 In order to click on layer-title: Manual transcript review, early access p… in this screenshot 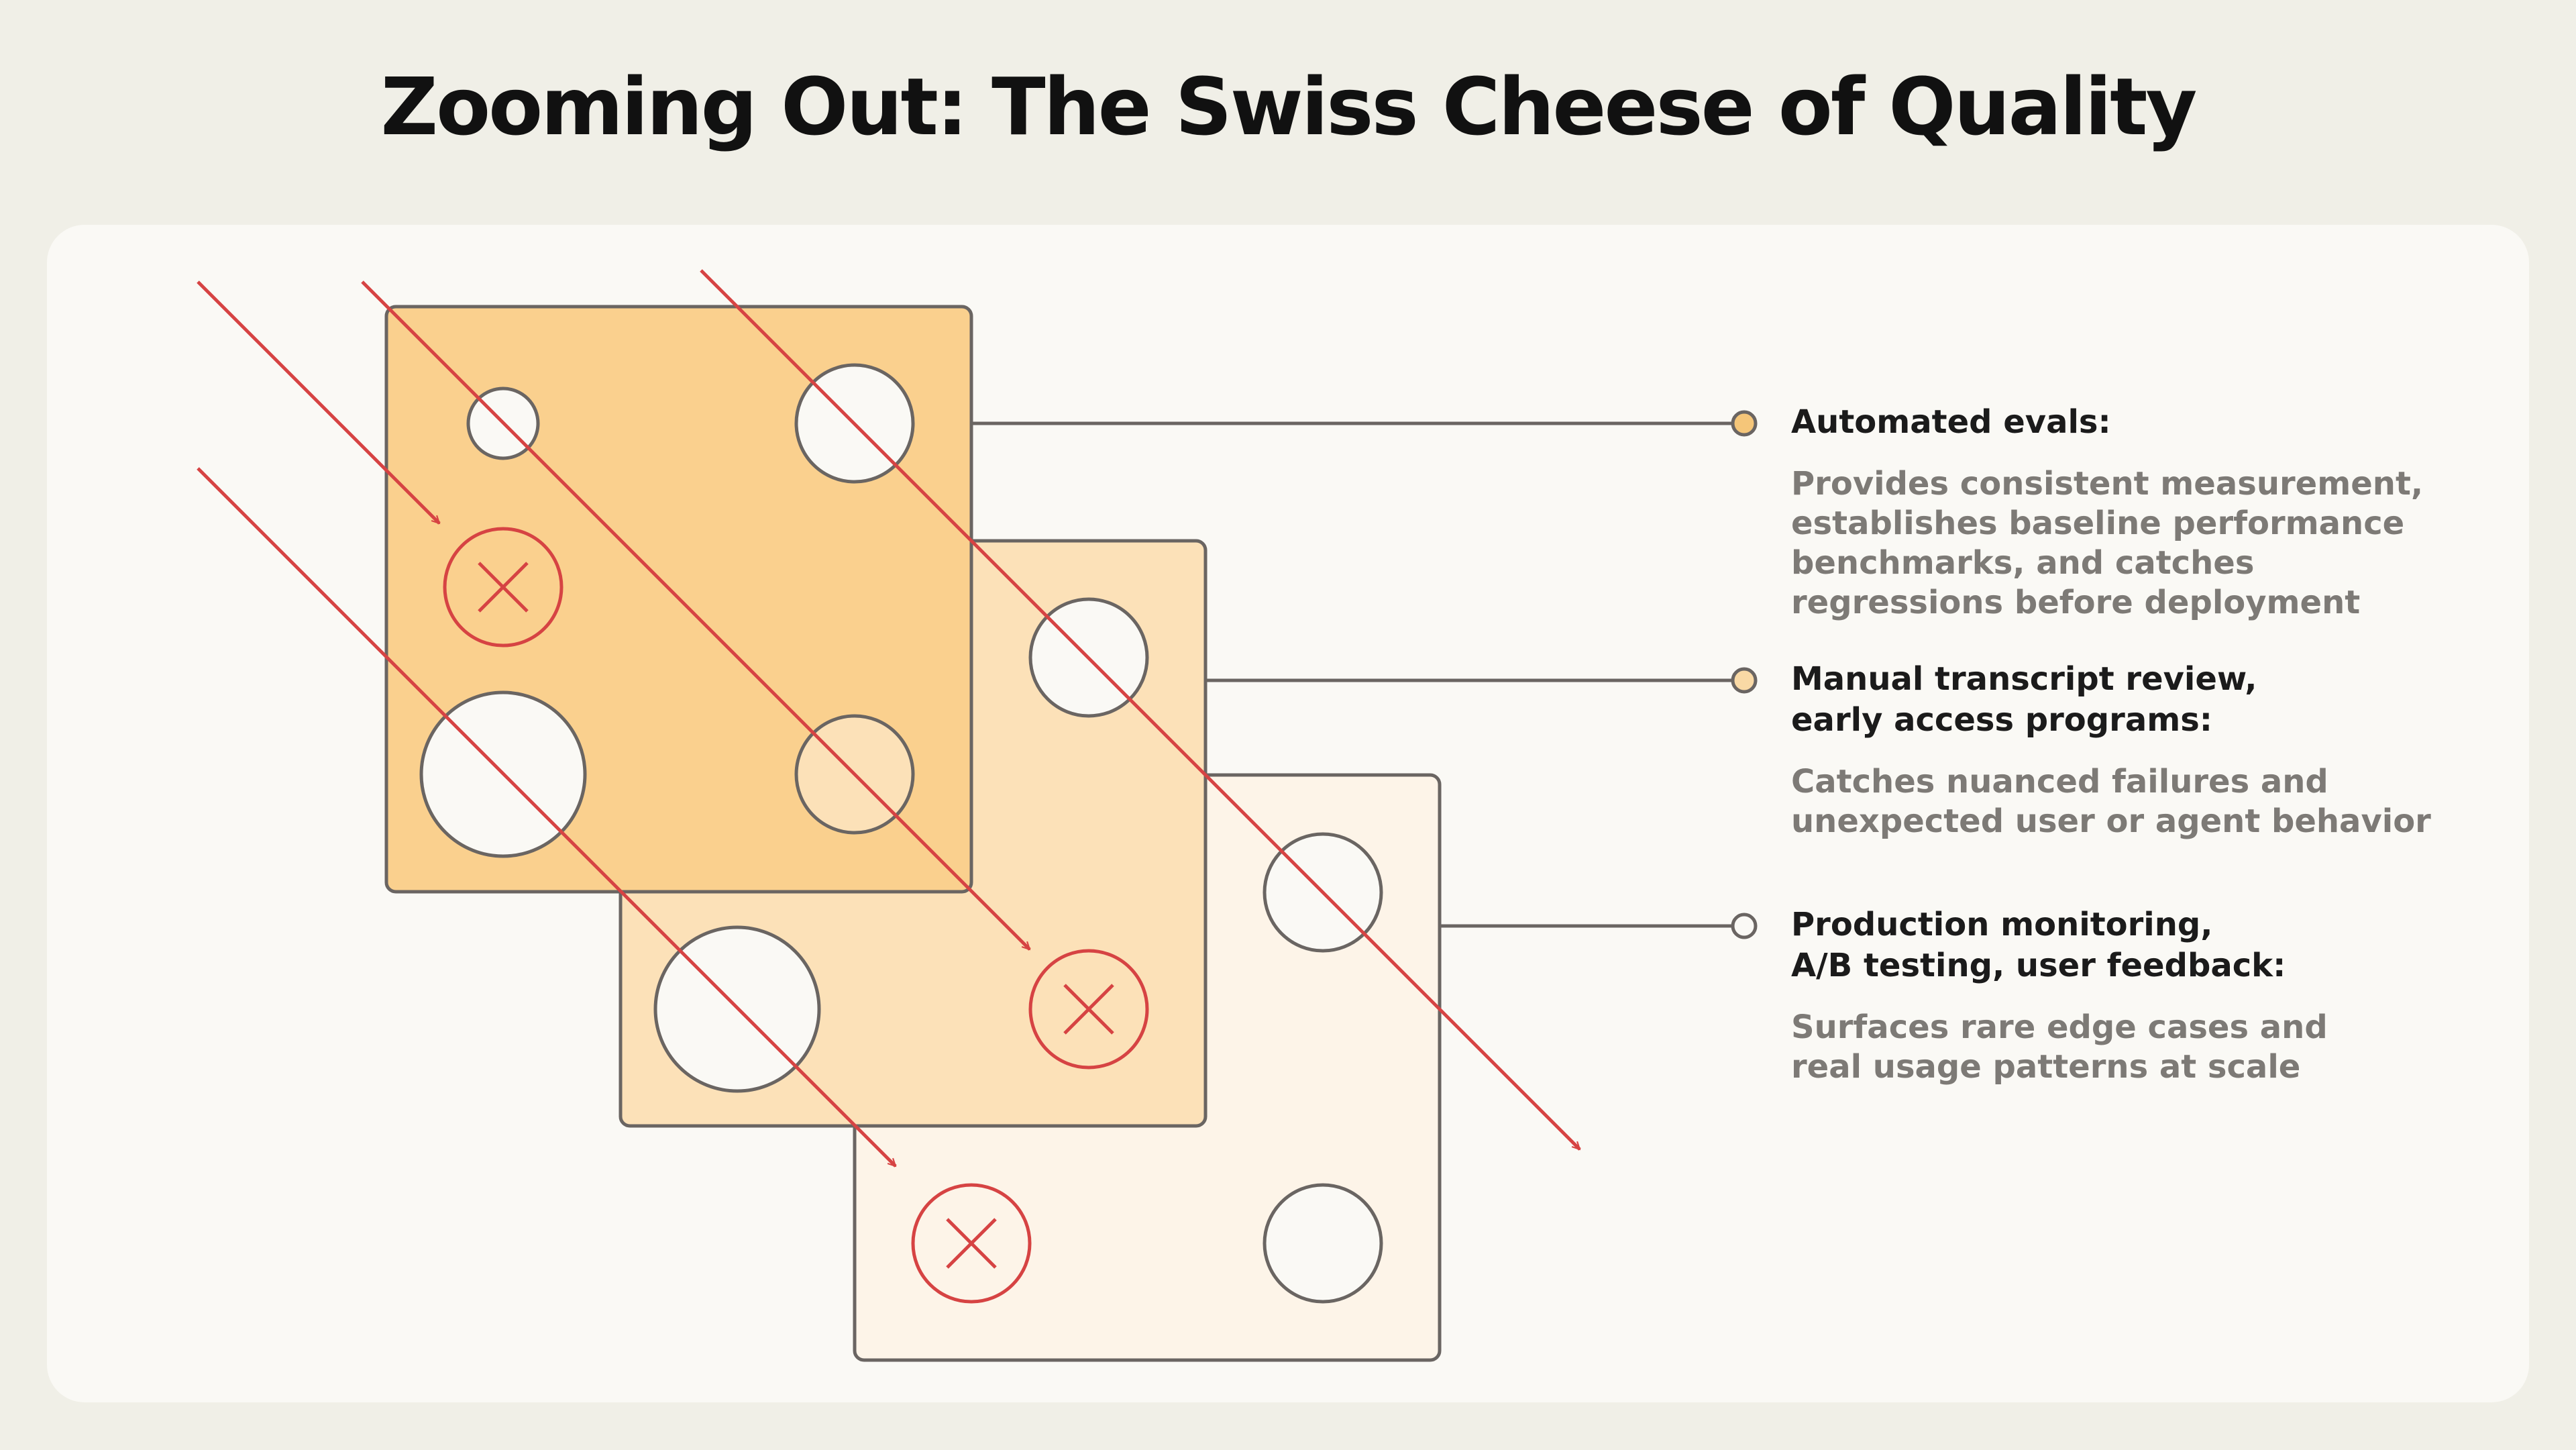, I will do `click(2024, 699)`.